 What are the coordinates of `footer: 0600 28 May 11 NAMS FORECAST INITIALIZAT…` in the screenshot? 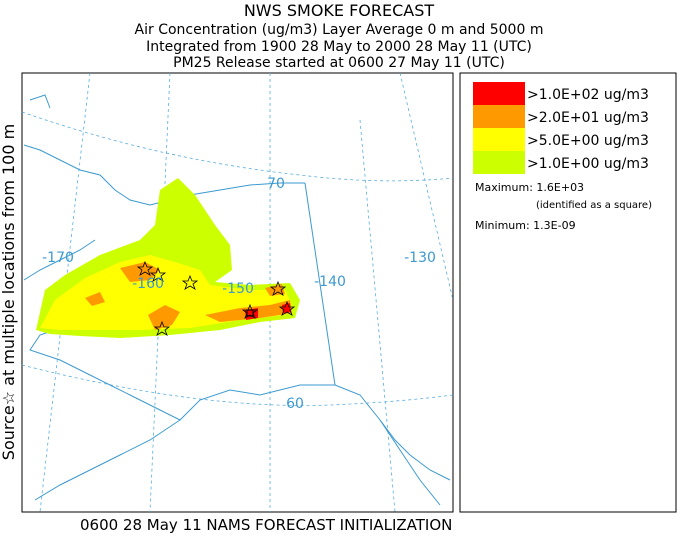 It's located at (266, 525).